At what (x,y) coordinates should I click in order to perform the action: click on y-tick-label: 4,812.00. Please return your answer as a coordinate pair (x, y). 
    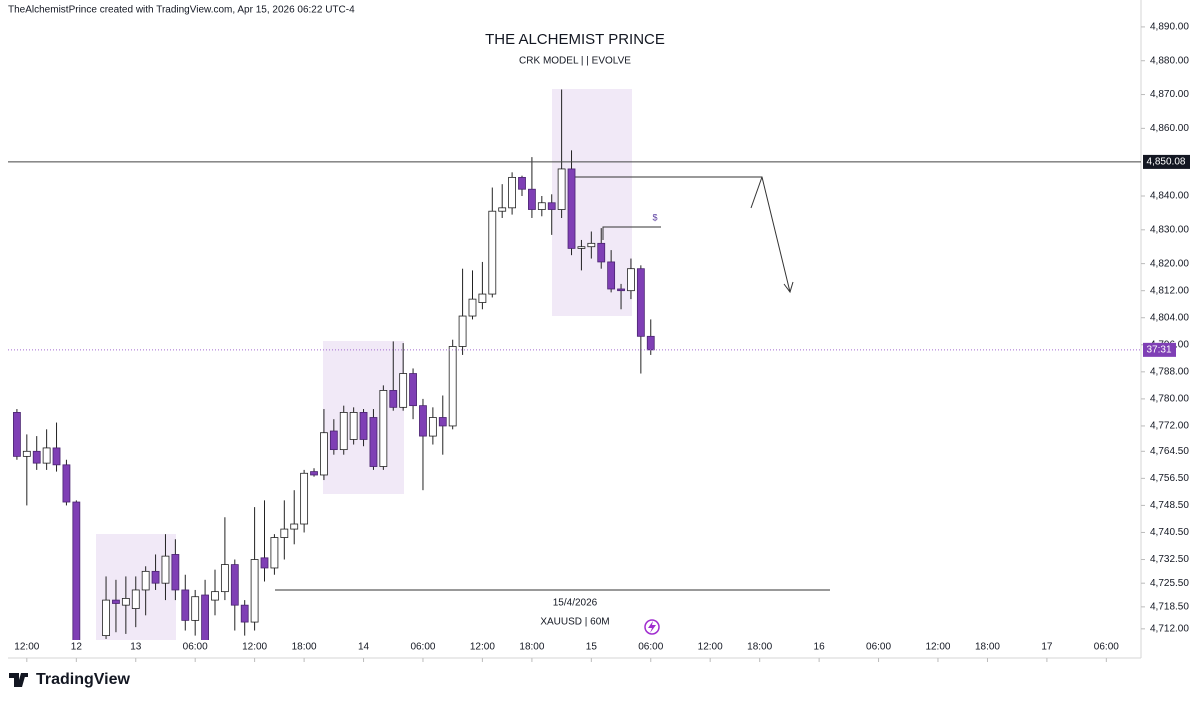
    Looking at the image, I should click on (1169, 290).